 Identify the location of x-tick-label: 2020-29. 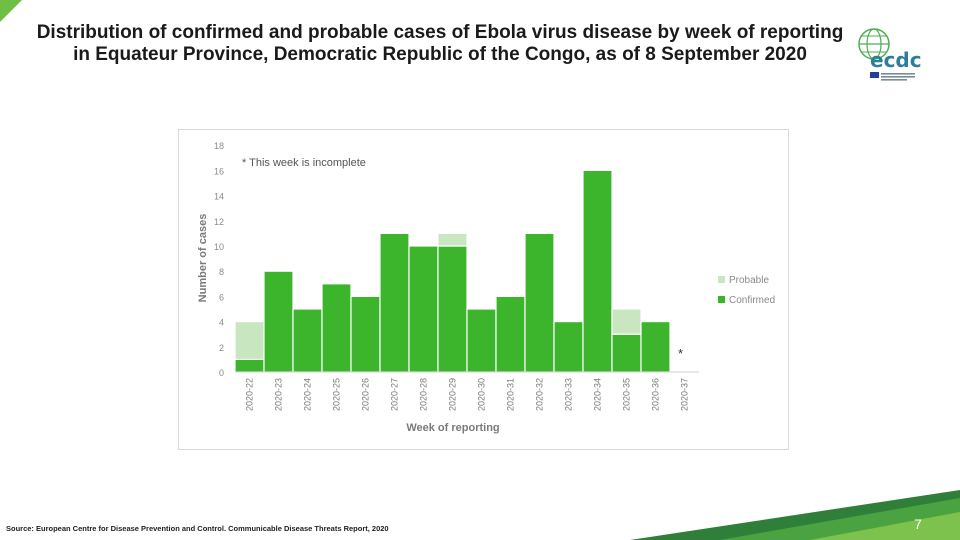
(453, 394).